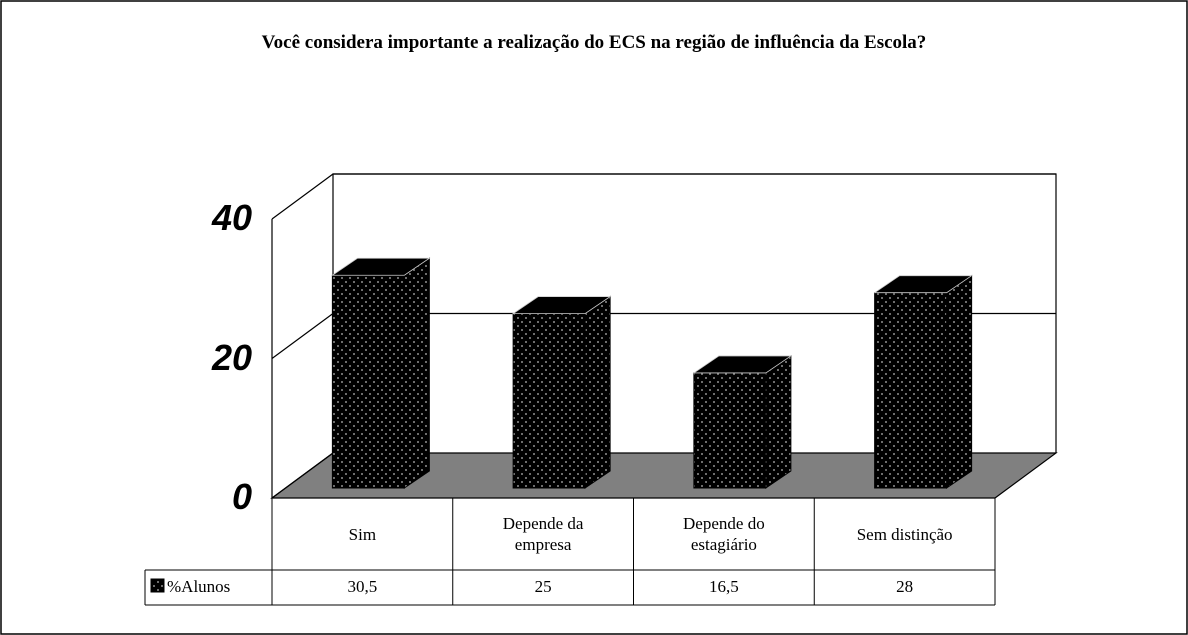 Image resolution: width=1188 pixels, height=635 pixels. What do you see at coordinates (231, 217) in the screenshot?
I see `y-tick-label: 40` at bounding box center [231, 217].